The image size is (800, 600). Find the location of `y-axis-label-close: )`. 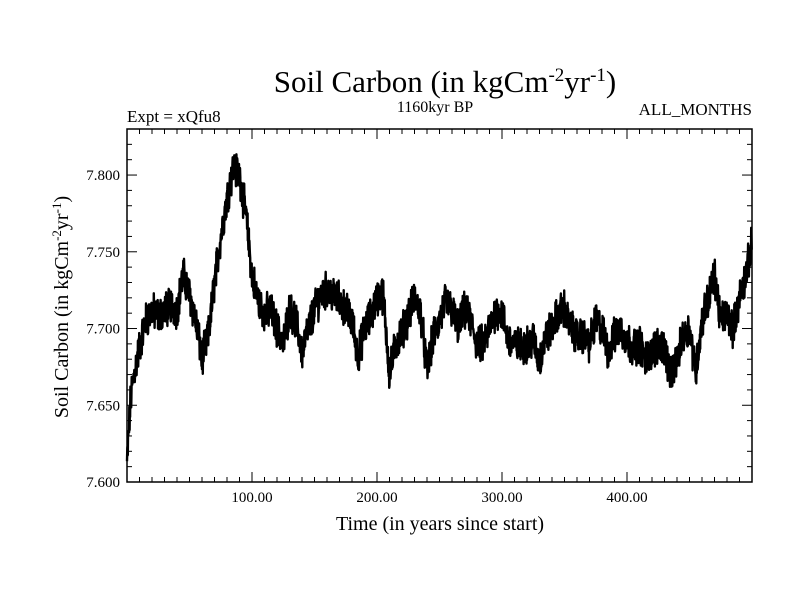

y-axis-label-close: ) is located at coordinates (62, 199).